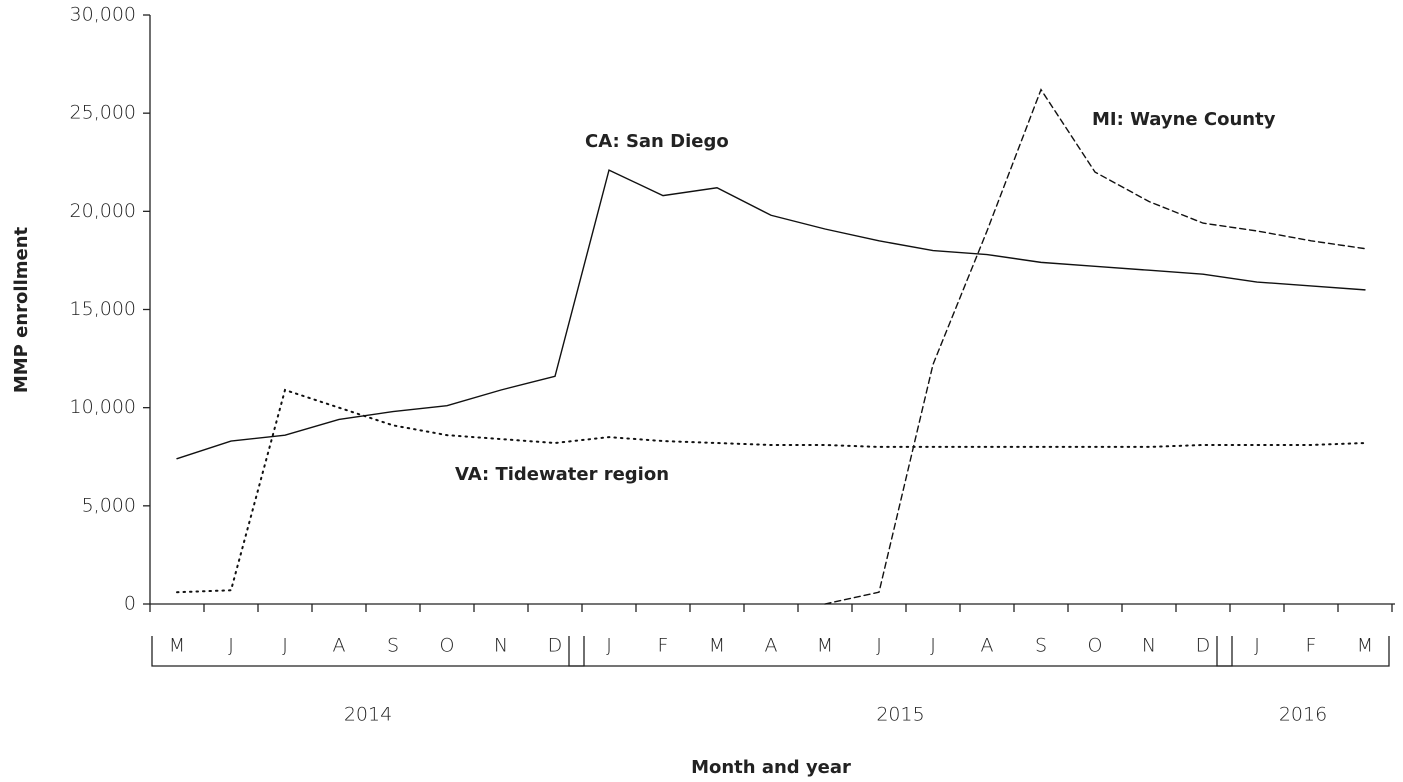 The width and height of the screenshot is (1403, 782). I want to click on series-label: VA: Tidewater region, so click(562, 474).